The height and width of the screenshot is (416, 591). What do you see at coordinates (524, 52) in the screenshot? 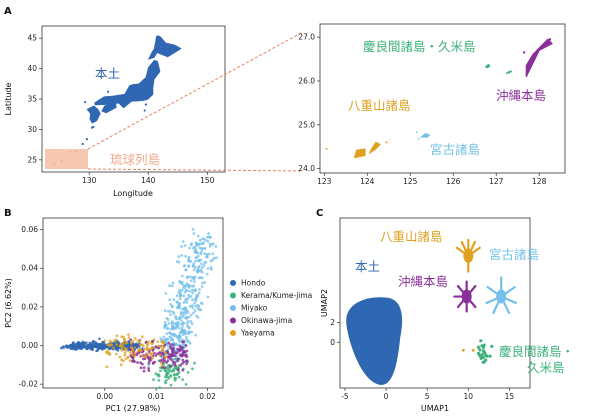
I see `okinawa-islet-mark` at bounding box center [524, 52].